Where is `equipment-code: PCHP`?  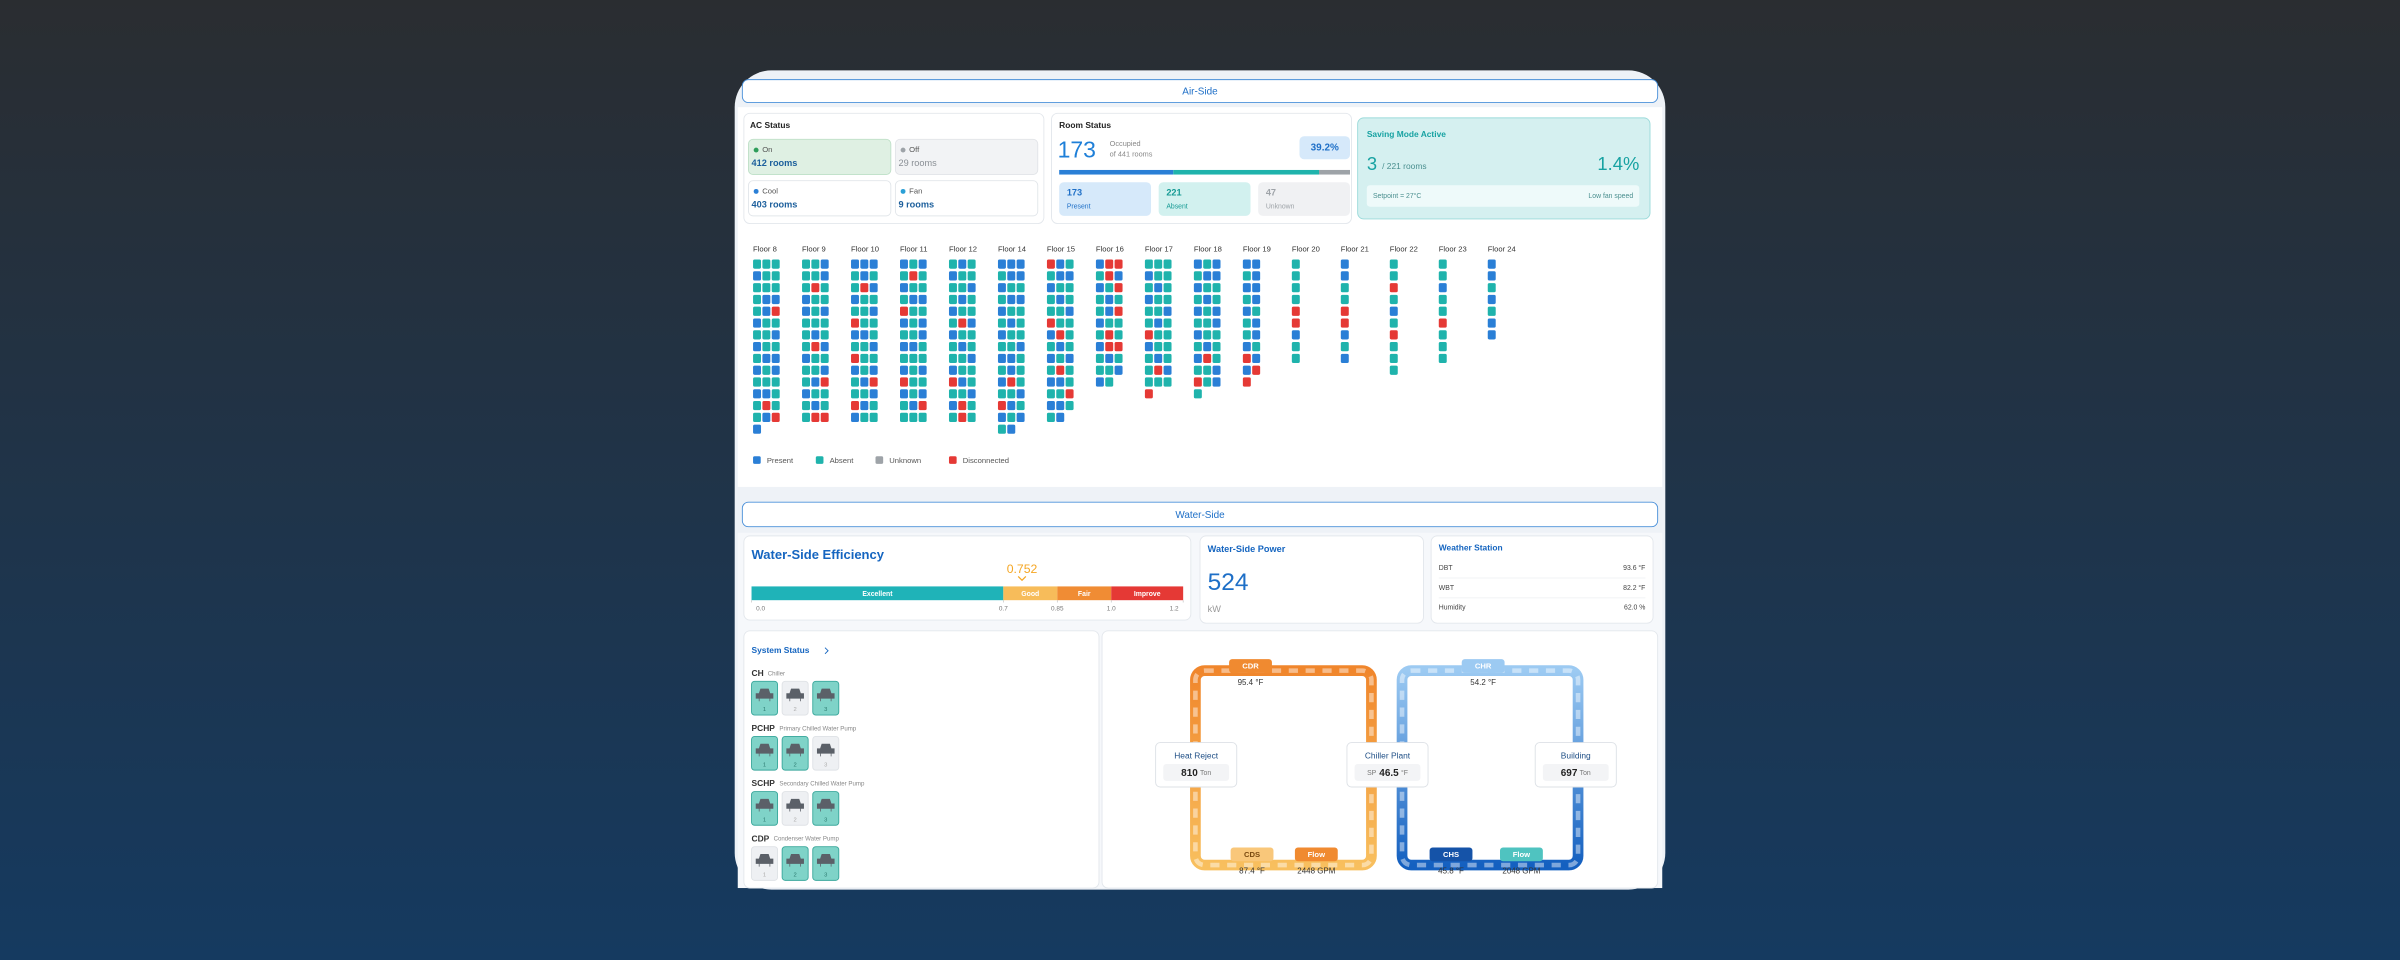
equipment-code: PCHP is located at coordinates (764, 728).